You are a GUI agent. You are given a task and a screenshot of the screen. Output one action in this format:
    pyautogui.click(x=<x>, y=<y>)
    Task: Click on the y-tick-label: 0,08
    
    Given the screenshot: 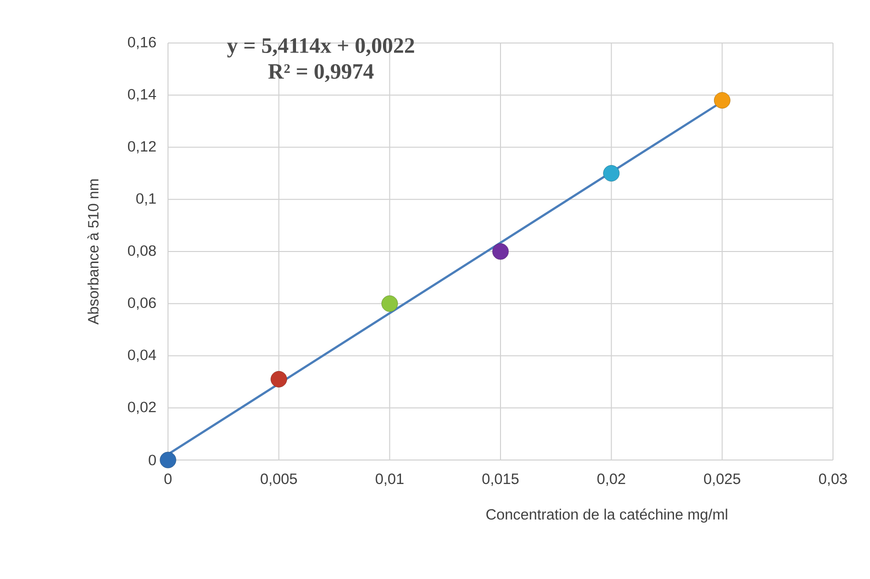 What is the action you would take?
    pyautogui.click(x=142, y=251)
    